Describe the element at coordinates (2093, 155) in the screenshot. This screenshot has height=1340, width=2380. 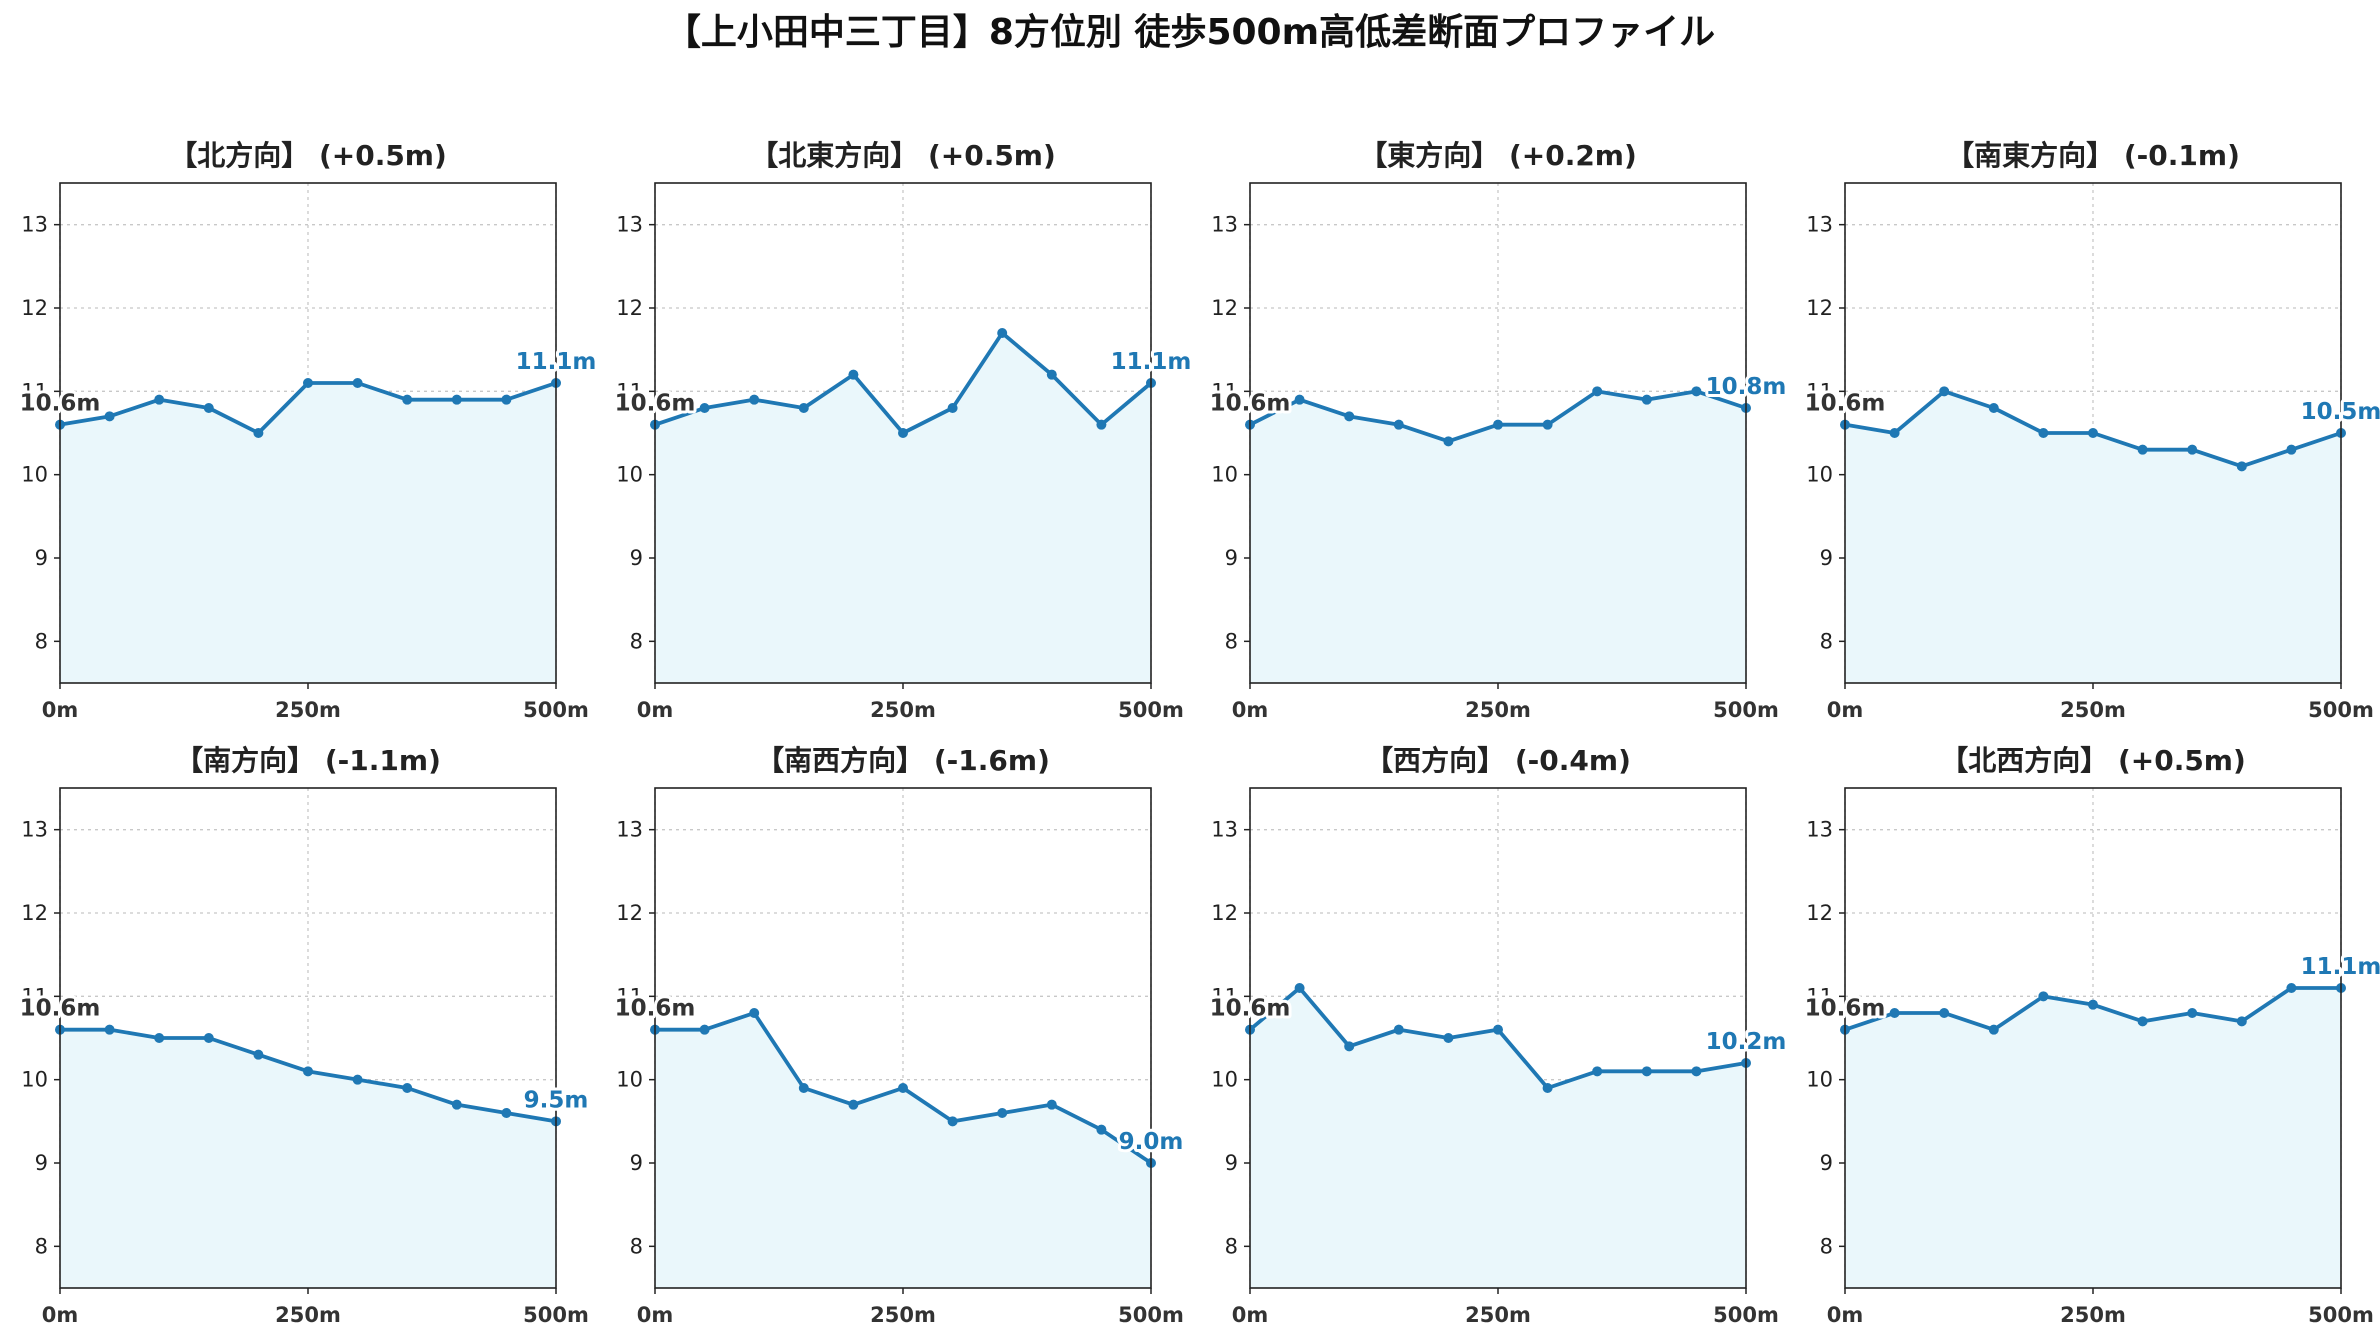
I see `panel-title: 【南東方向】 (-0.1m)` at that location.